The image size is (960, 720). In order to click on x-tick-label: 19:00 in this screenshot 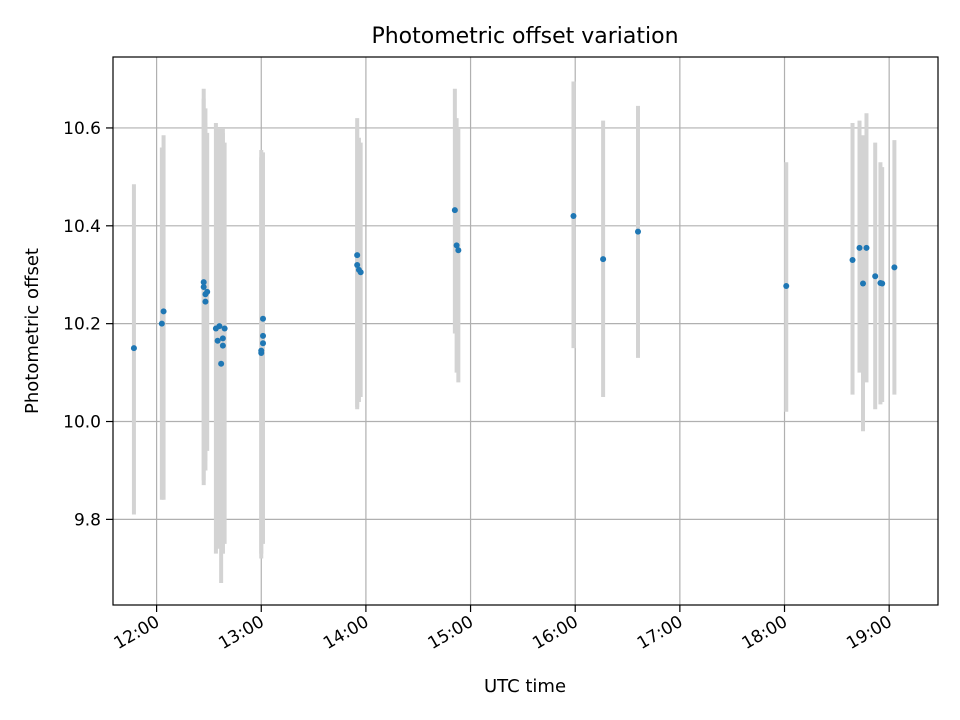, I will do `click(869, 633)`.